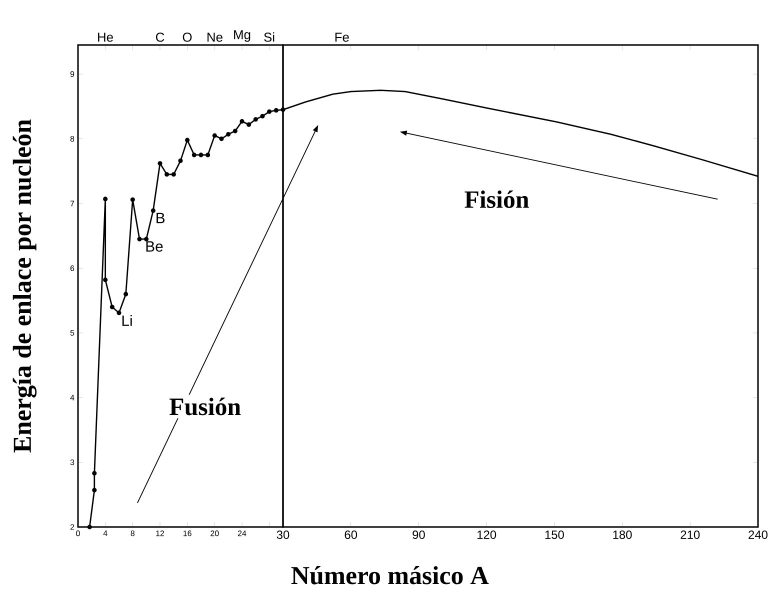 This screenshot has height=603, width=779. I want to click on text: Si, so click(269, 37).